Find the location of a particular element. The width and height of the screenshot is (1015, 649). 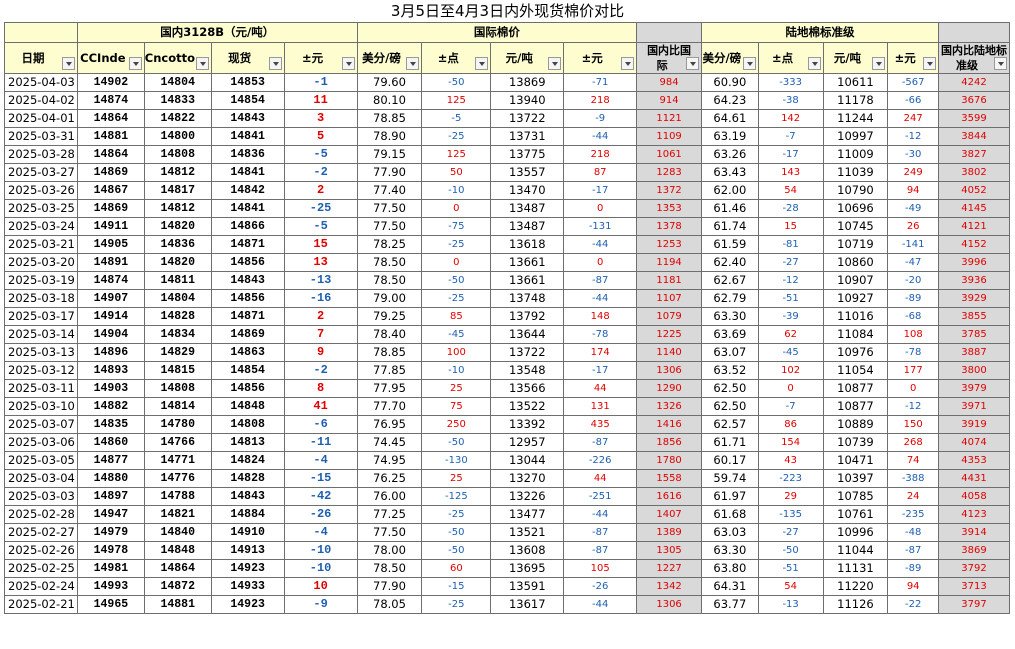

yuan-ton-cell: 13470 is located at coordinates (527, 190).